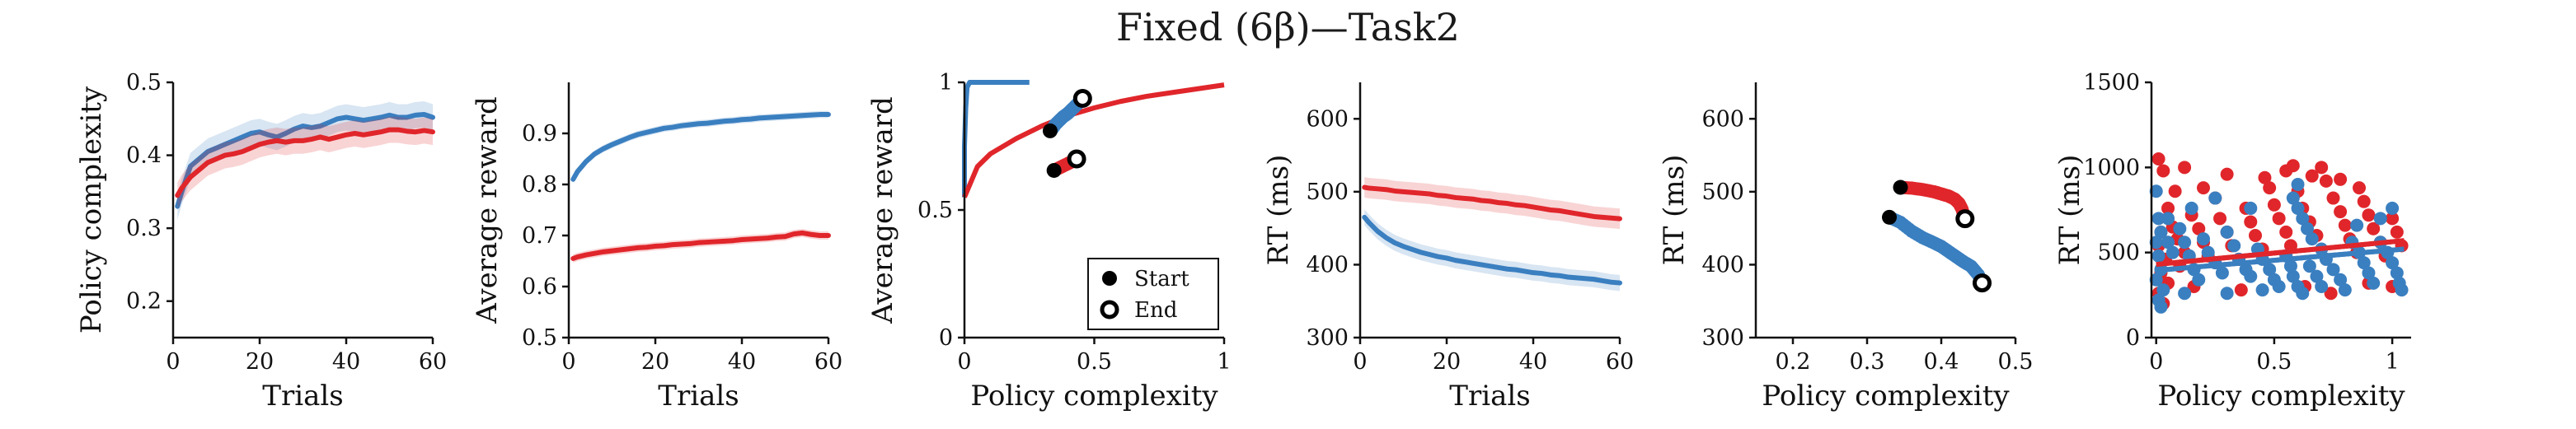  I want to click on fit-line-red-top, so click(2280, 253).